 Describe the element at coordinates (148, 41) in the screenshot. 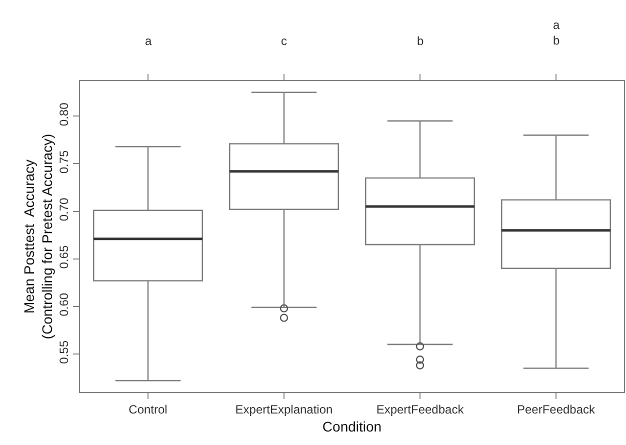

I see `text: a` at that location.